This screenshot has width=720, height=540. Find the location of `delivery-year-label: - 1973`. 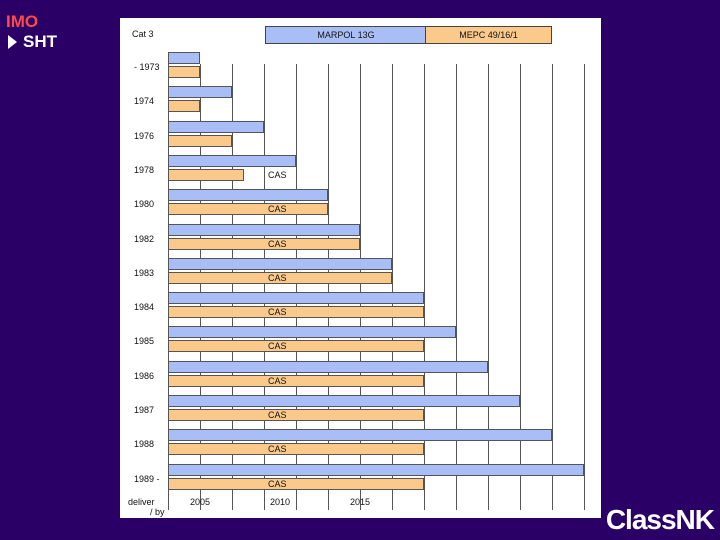

delivery-year-label: - 1973 is located at coordinates (147, 67).